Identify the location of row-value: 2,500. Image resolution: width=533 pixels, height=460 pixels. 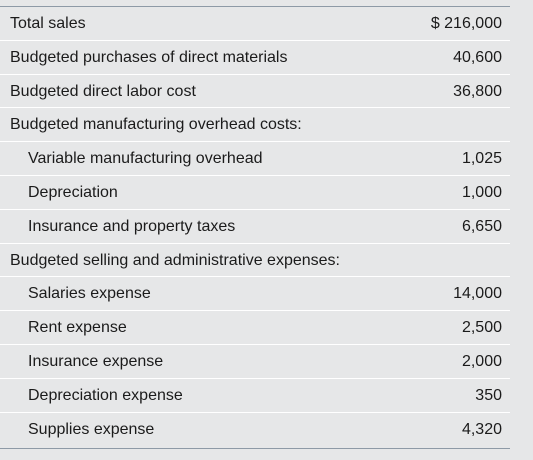
(481, 328).